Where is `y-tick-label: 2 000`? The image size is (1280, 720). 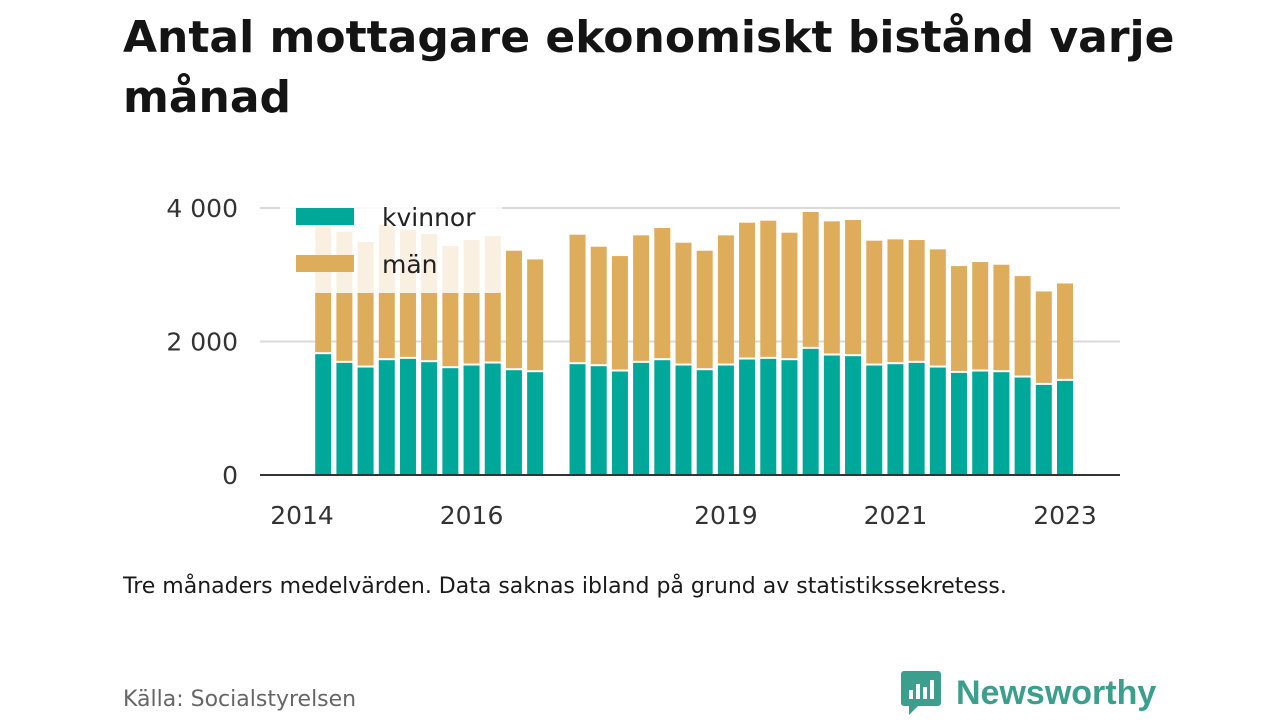
y-tick-label: 2 000 is located at coordinates (202, 342).